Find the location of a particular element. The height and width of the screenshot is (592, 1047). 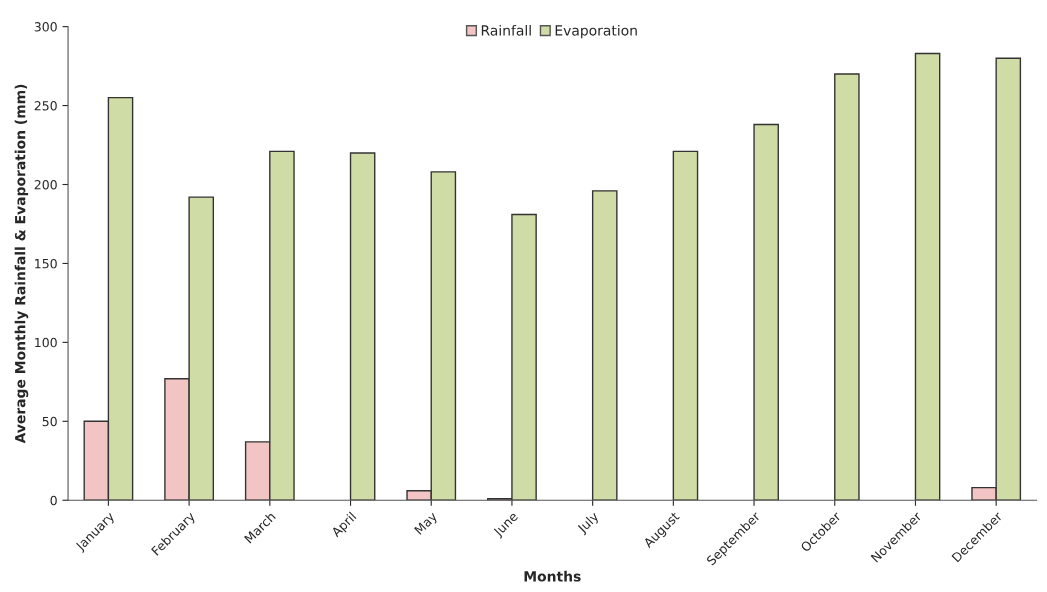

y-tick-label: 300 is located at coordinates (45, 27).